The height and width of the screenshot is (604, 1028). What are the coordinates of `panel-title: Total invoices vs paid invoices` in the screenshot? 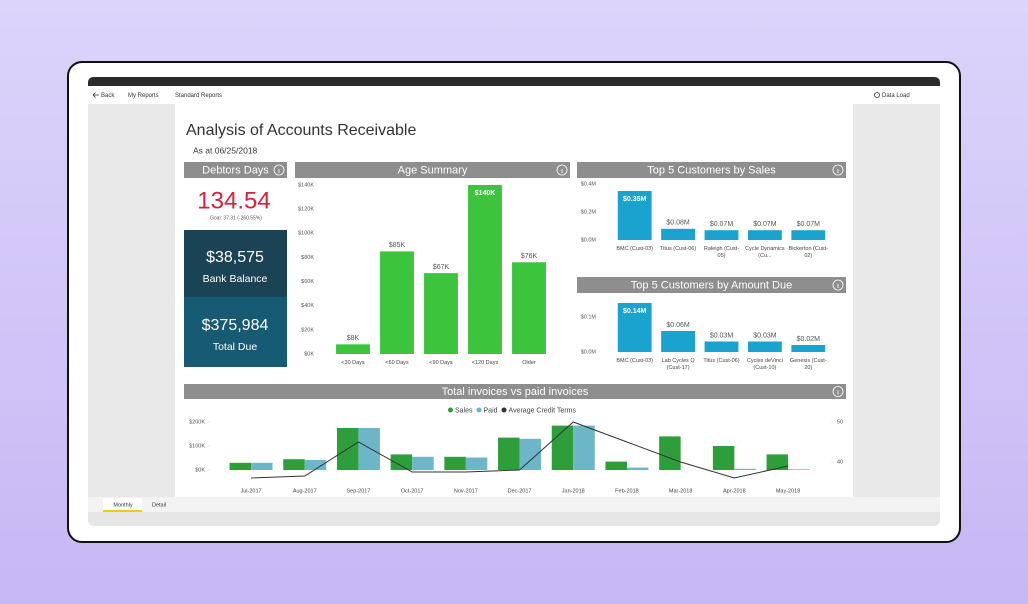 It's located at (515, 392).